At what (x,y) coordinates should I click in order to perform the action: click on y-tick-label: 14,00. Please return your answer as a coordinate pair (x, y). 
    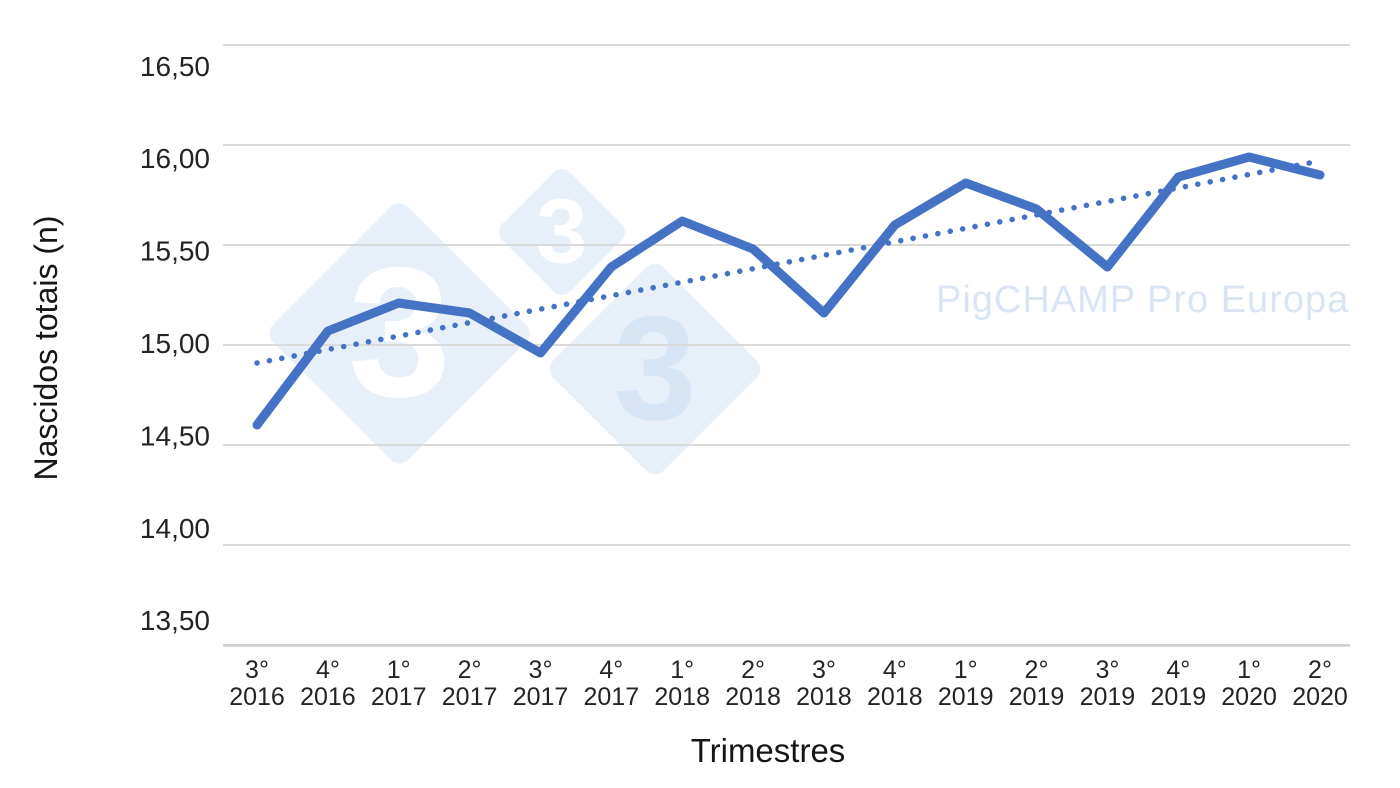
    Looking at the image, I should click on (175, 528).